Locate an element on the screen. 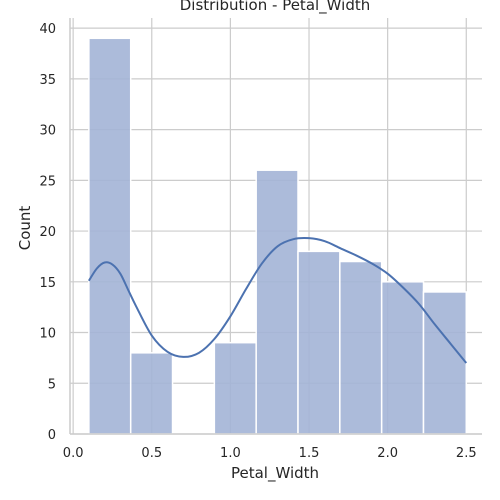 The image size is (500, 500). x-tick-labels: 0.0 0.5 1.0 1.5 2.0 2.5 is located at coordinates (270, 453).